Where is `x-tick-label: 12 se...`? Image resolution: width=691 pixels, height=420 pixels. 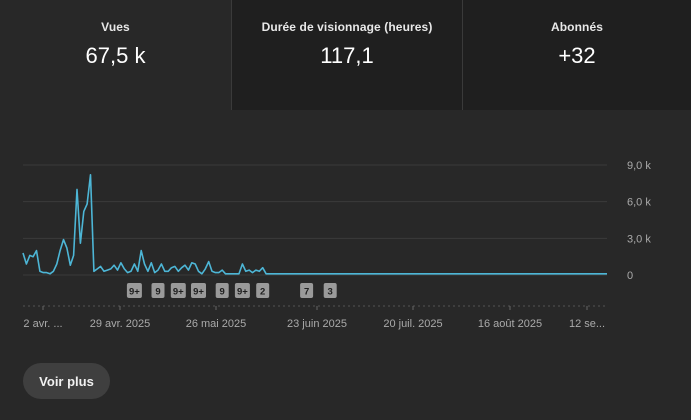
x-tick-label: 12 se... is located at coordinates (587, 324).